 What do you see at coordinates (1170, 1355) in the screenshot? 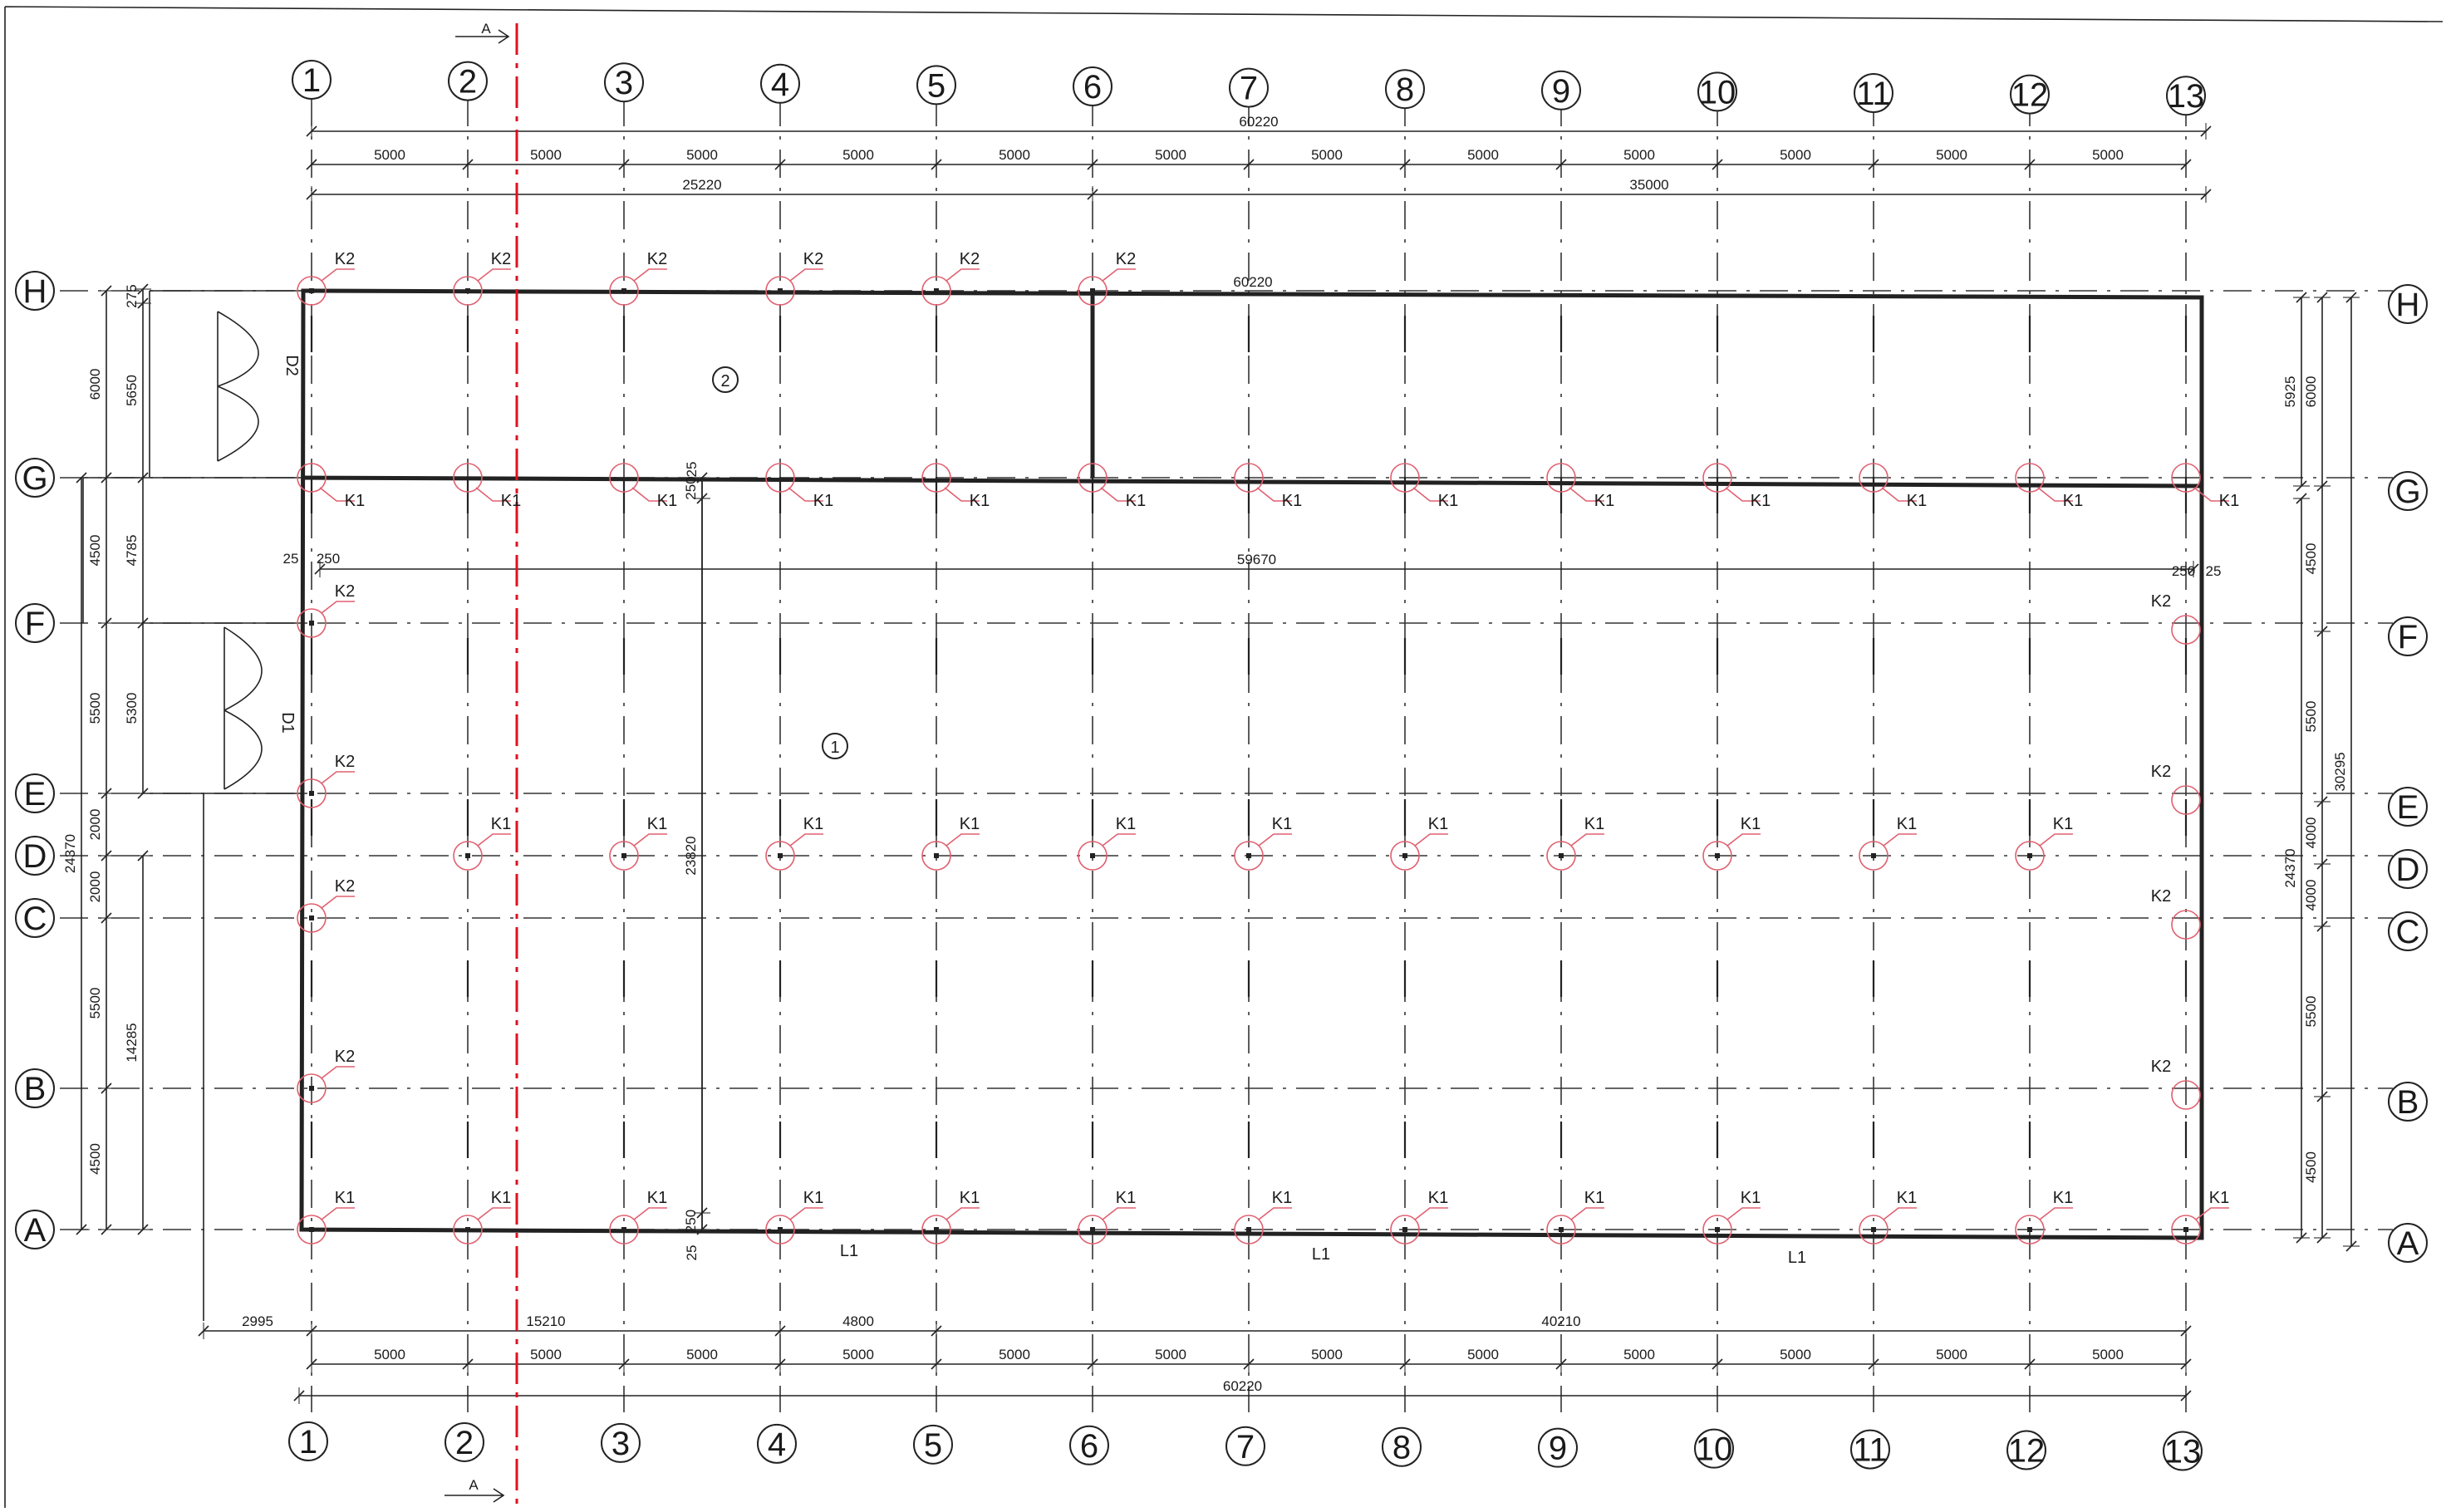
I see `dim-bottom-spans-label-5: 5000` at bounding box center [1170, 1355].